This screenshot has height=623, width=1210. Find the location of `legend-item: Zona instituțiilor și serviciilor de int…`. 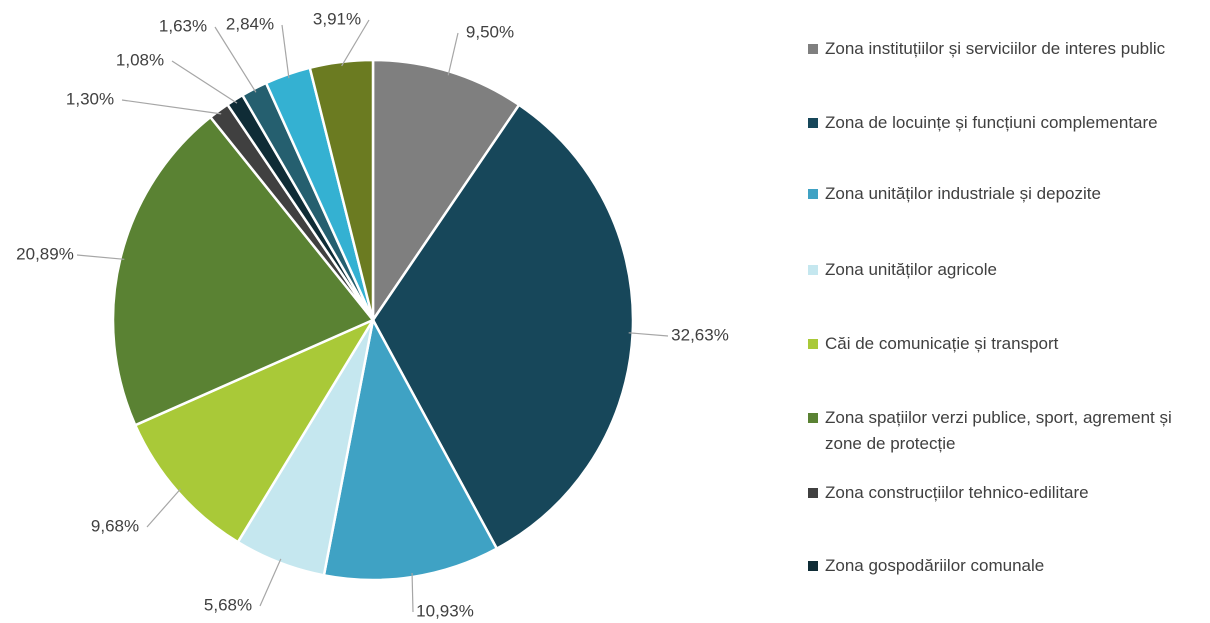

legend-item: Zona instituțiilor și serviciilor de int… is located at coordinates (1003, 49).